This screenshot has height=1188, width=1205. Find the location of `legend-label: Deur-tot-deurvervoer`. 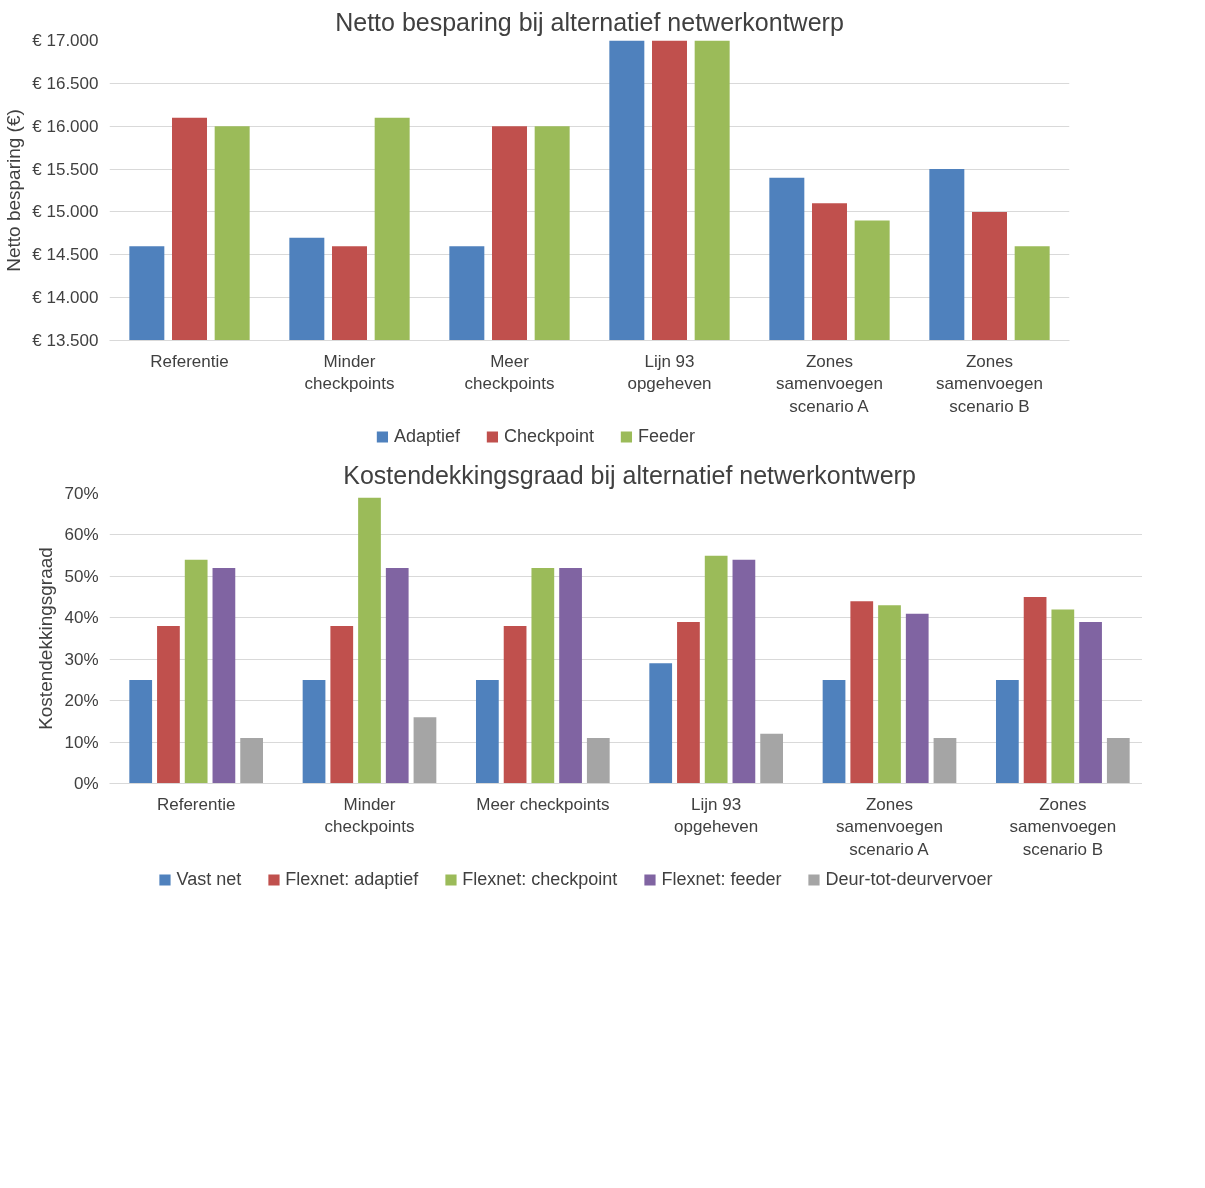

legend-label: Deur-tot-deurvervoer is located at coordinates (909, 879).